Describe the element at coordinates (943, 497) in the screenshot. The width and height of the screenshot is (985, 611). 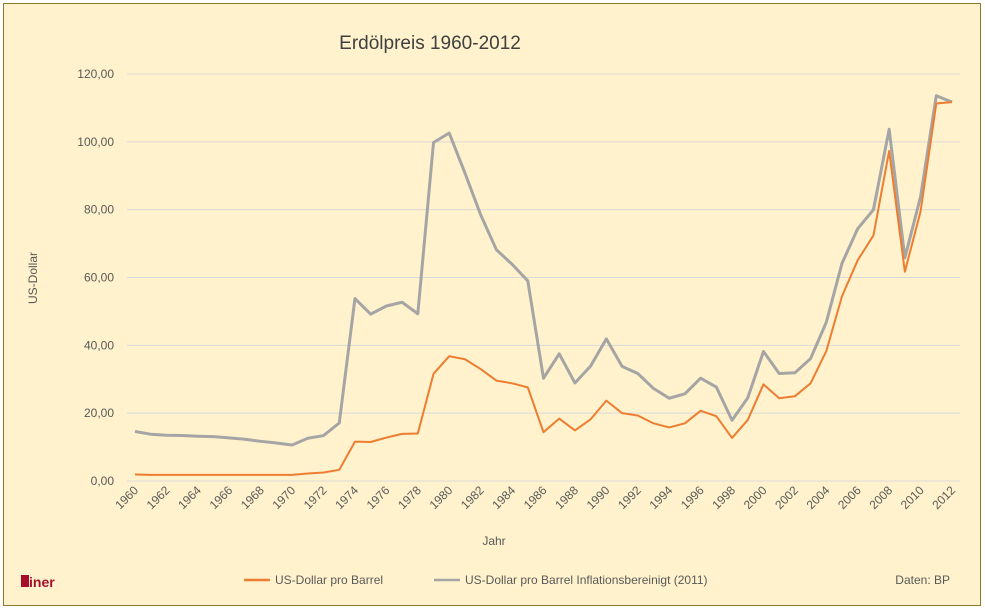
I see `x-tick-label: 2012` at that location.